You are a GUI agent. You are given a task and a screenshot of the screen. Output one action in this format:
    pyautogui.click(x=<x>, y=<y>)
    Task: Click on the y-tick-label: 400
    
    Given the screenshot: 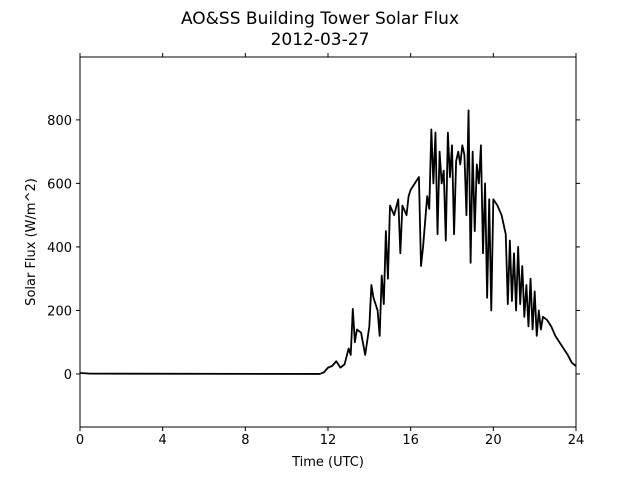 What is the action you would take?
    pyautogui.click(x=59, y=248)
    